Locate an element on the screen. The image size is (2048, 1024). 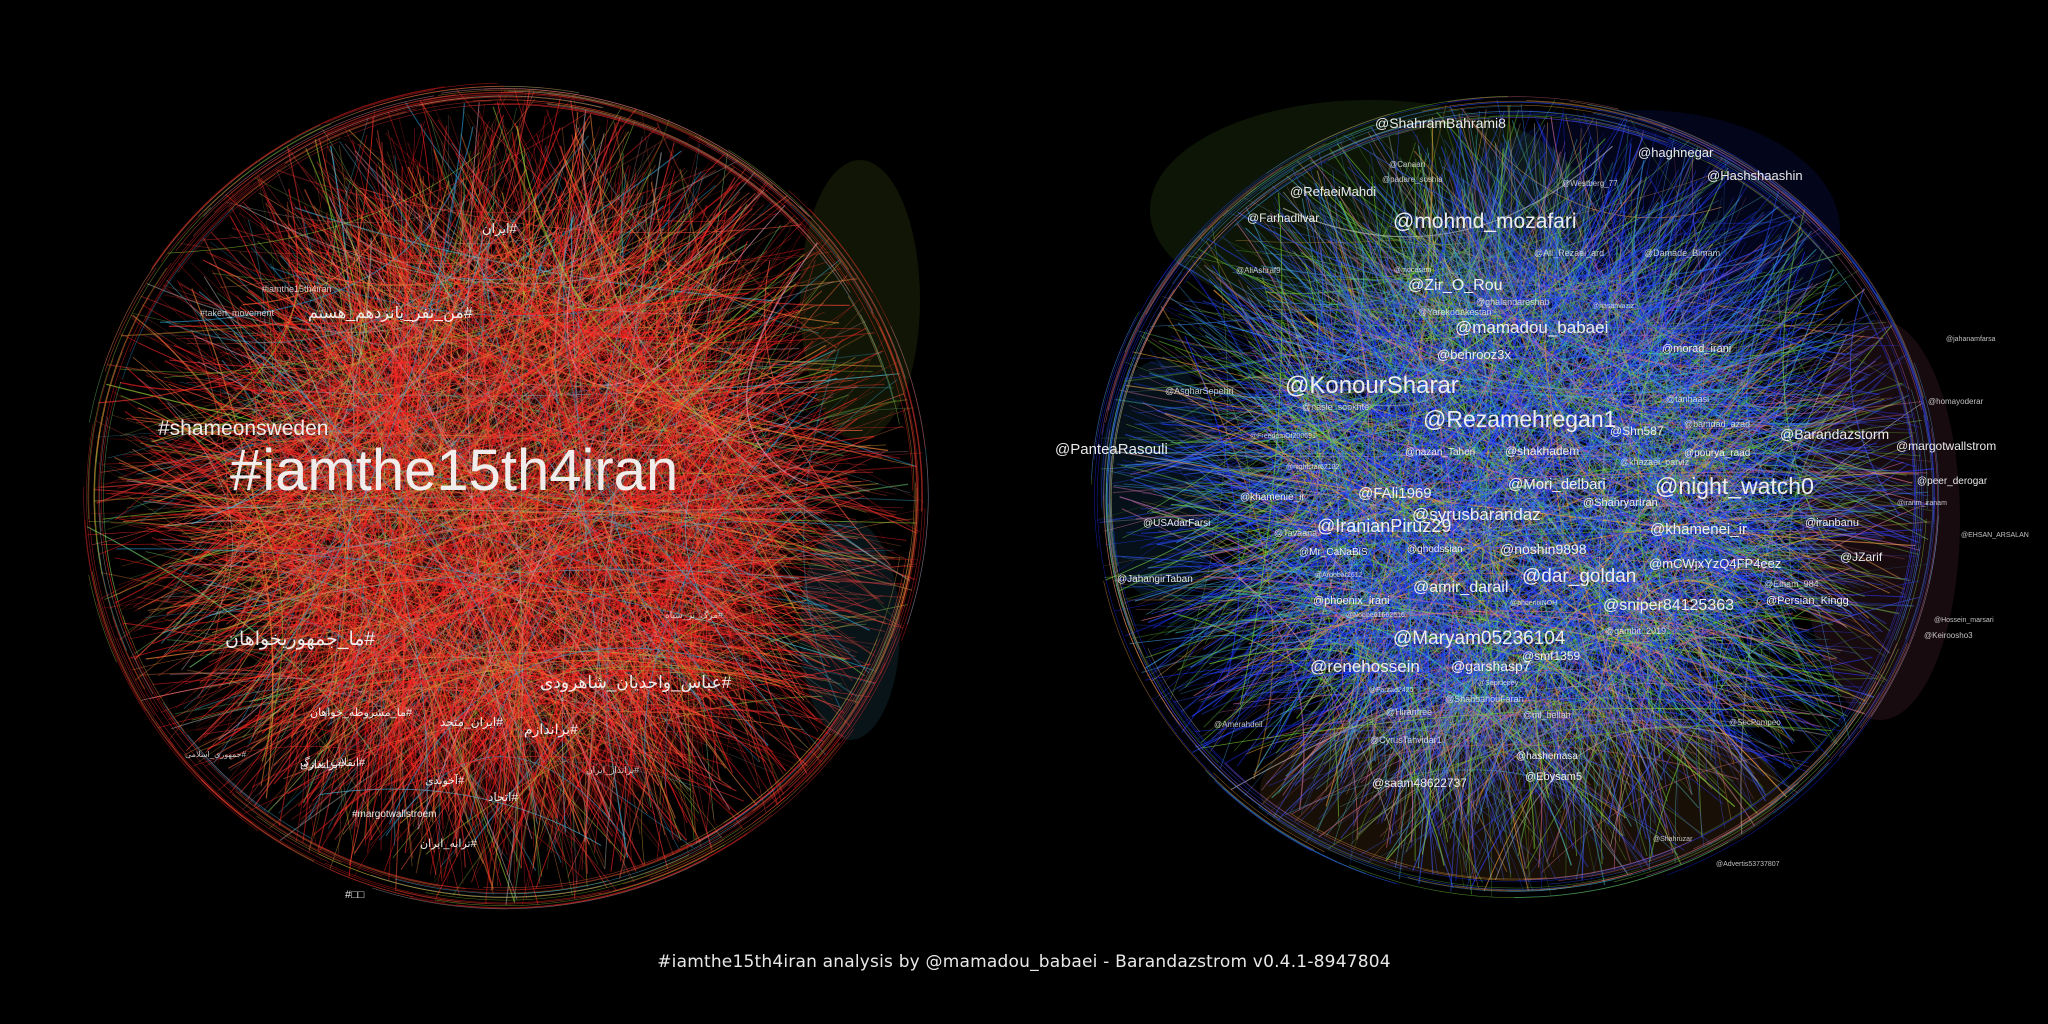
node-label: @Keiroosho3 is located at coordinates (1948, 635).